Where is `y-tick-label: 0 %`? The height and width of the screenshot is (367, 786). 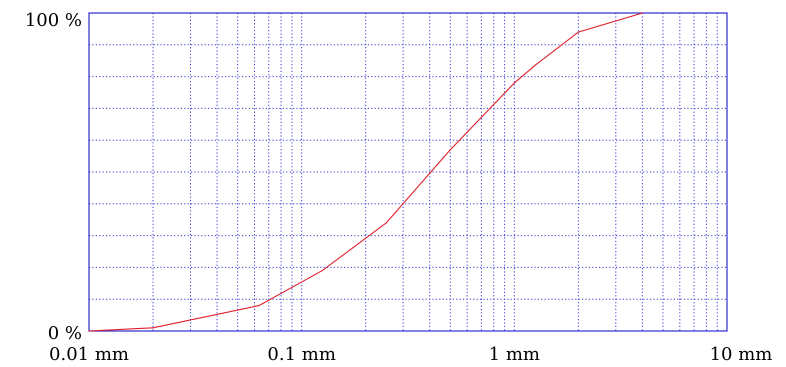
y-tick-label: 0 % is located at coordinates (65, 333).